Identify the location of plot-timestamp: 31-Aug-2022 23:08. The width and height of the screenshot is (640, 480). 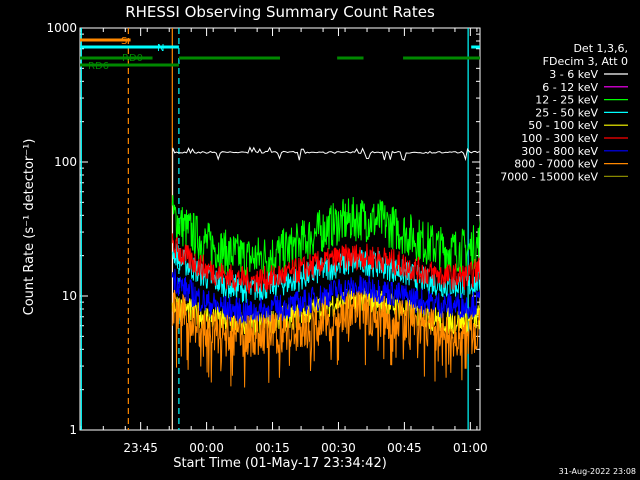
(597, 471).